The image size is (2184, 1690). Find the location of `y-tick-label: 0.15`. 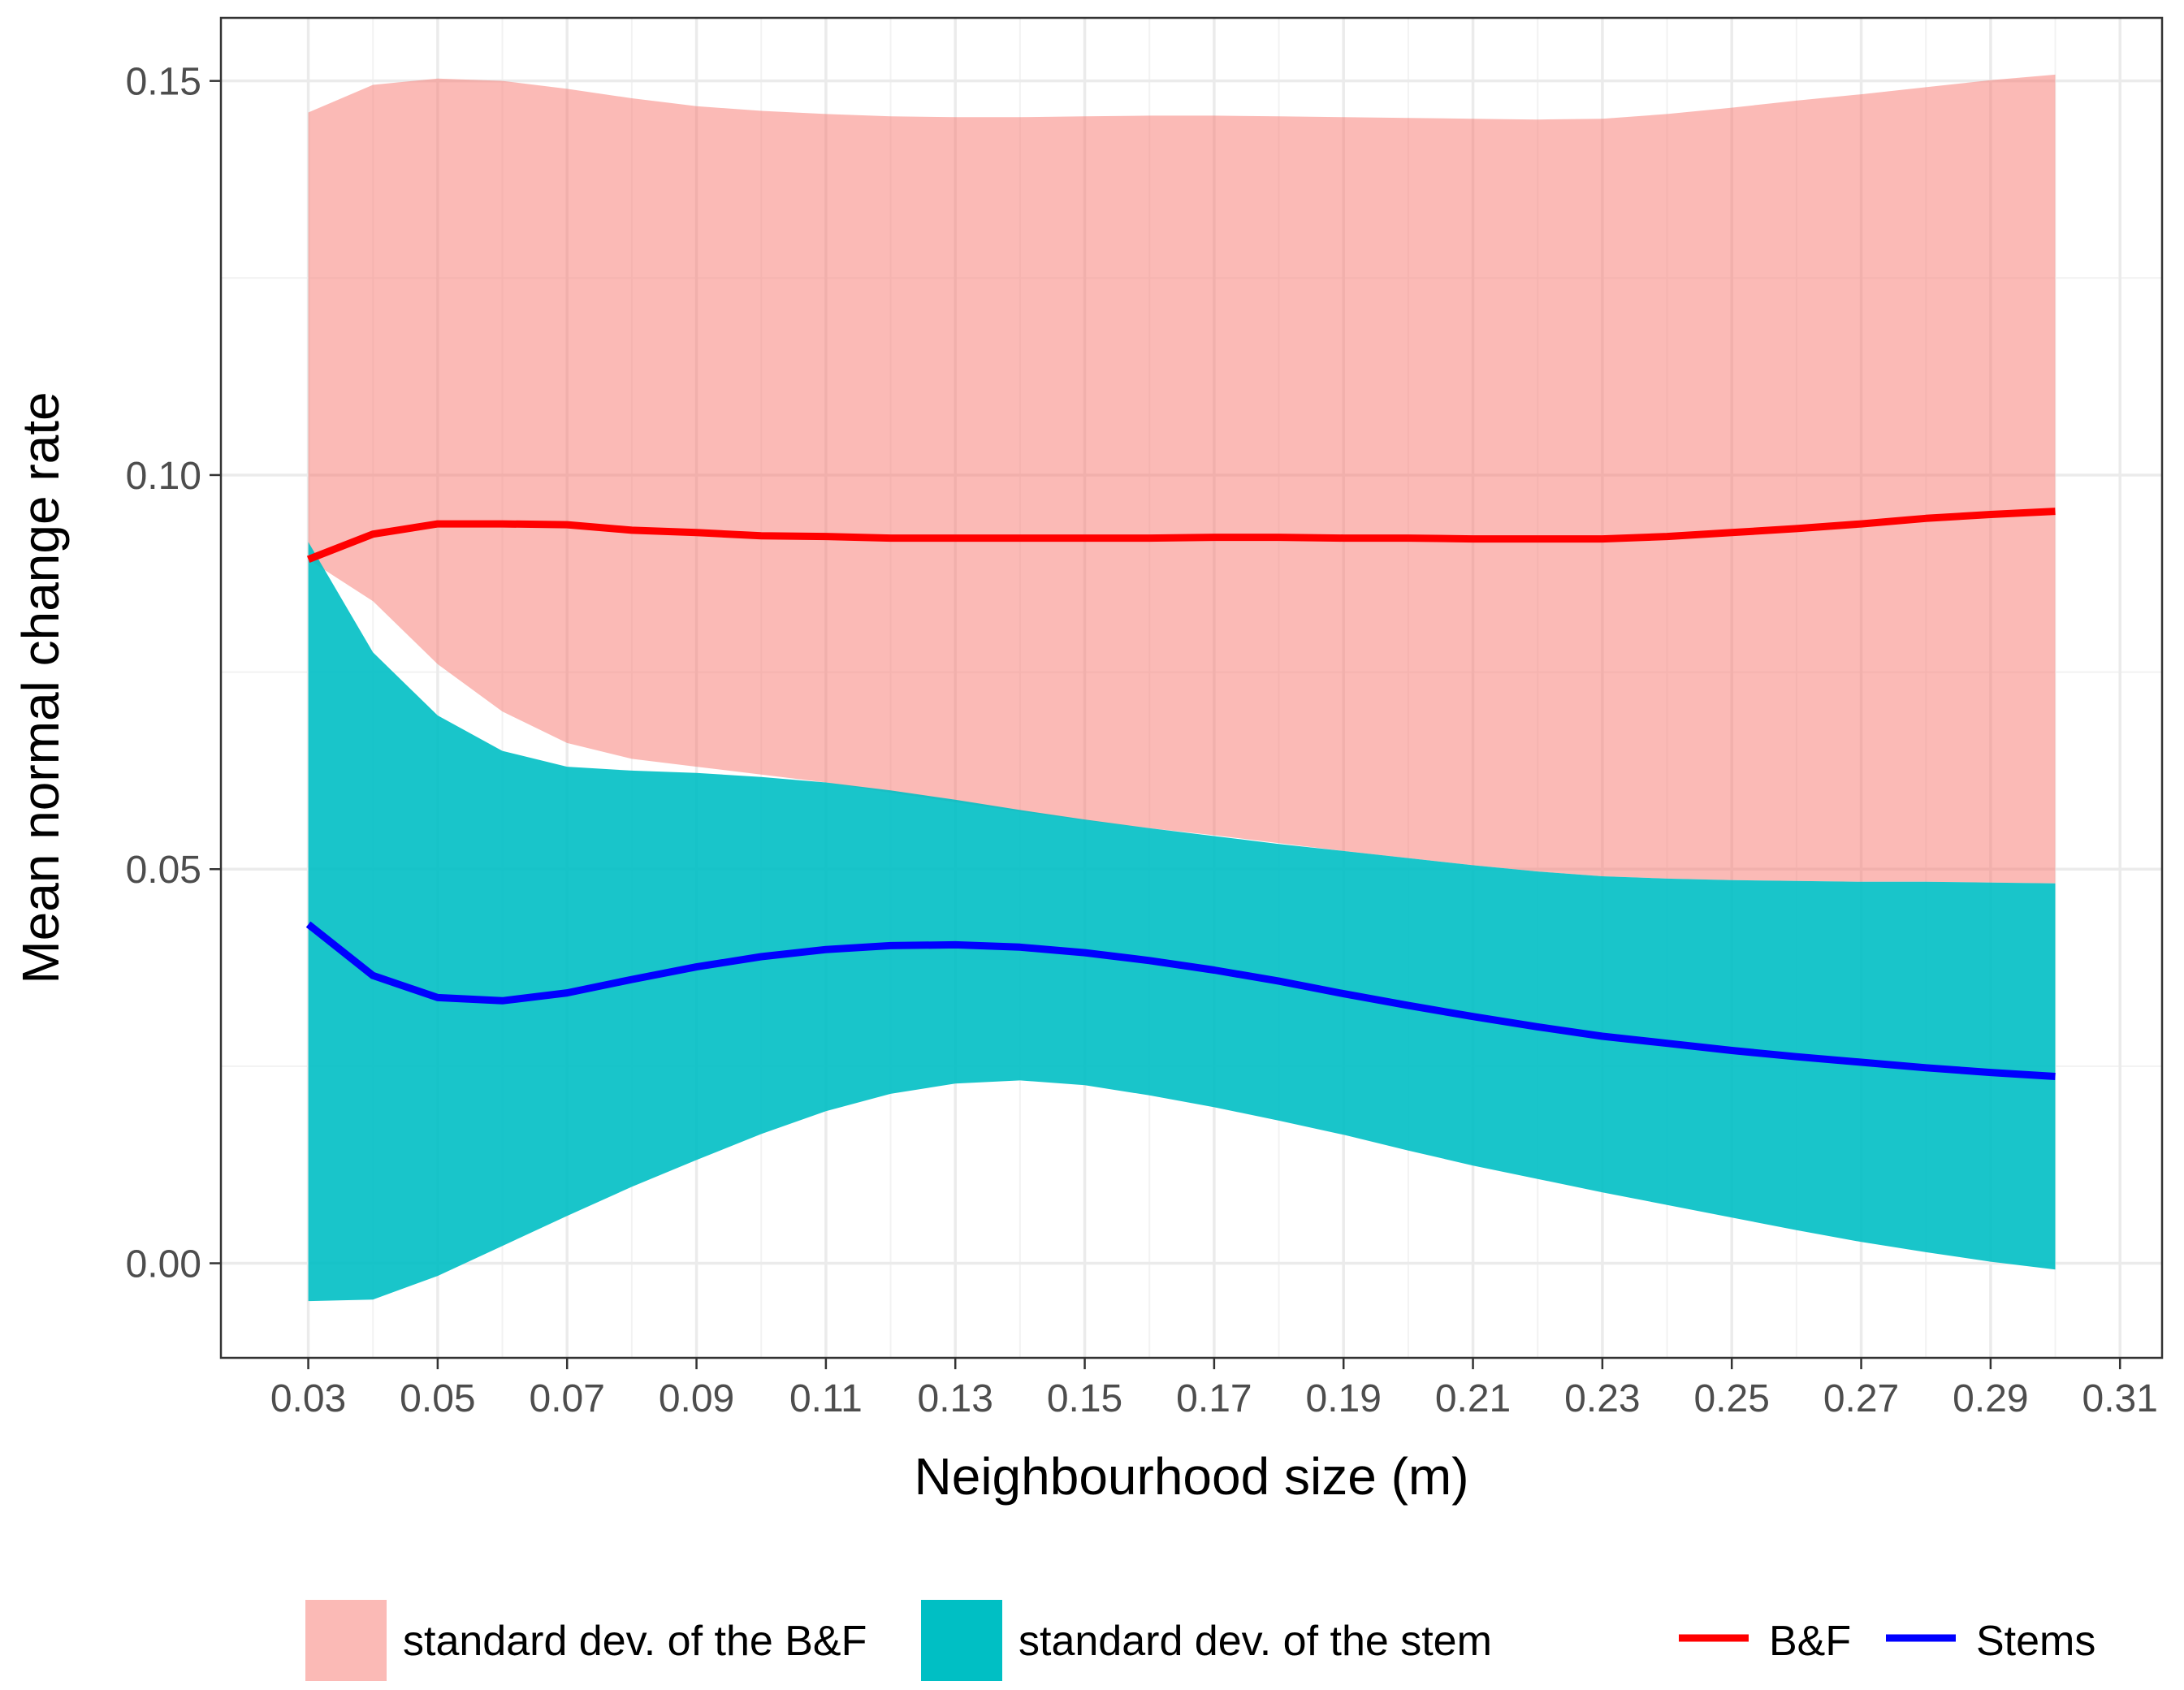

y-tick-label: 0.15 is located at coordinates (163, 82).